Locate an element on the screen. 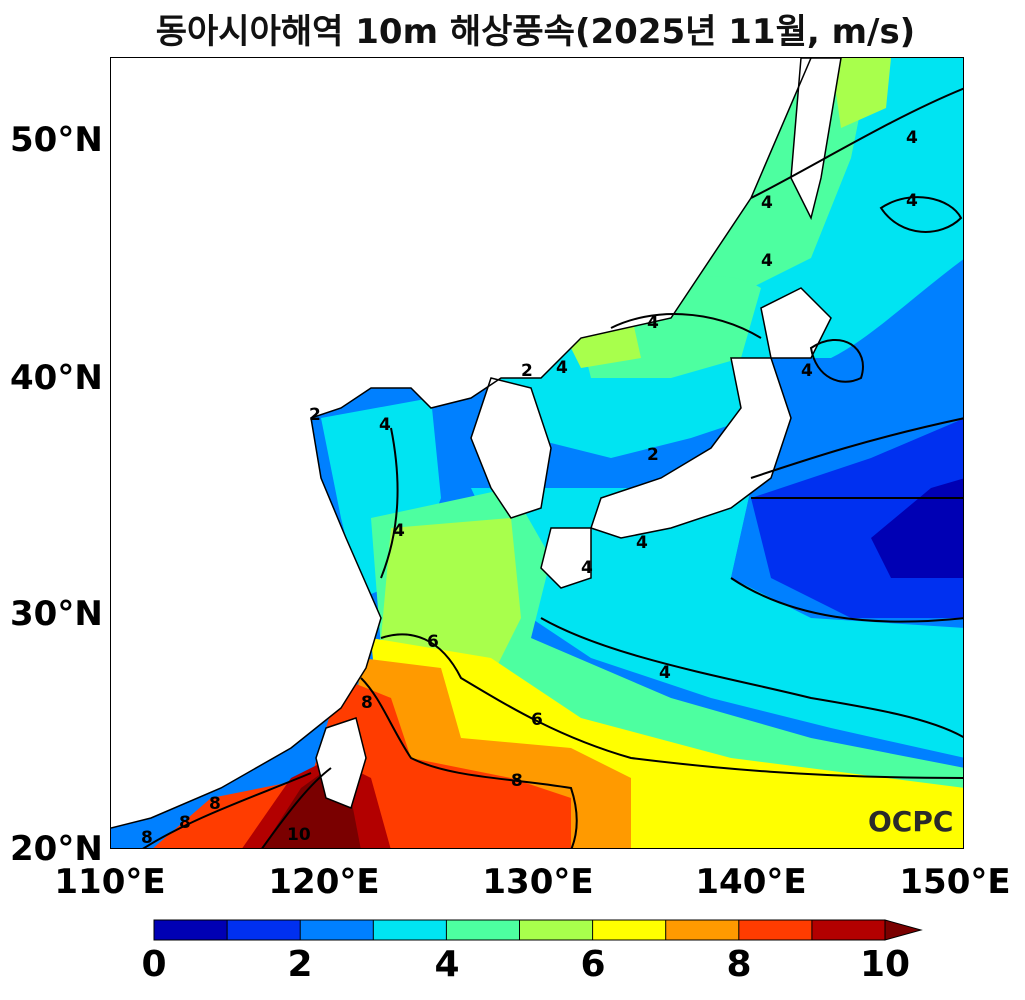 Image resolution: width=1025 pixels, height=1000 pixels. lon-tick-label: 110°E is located at coordinates (110, 882).